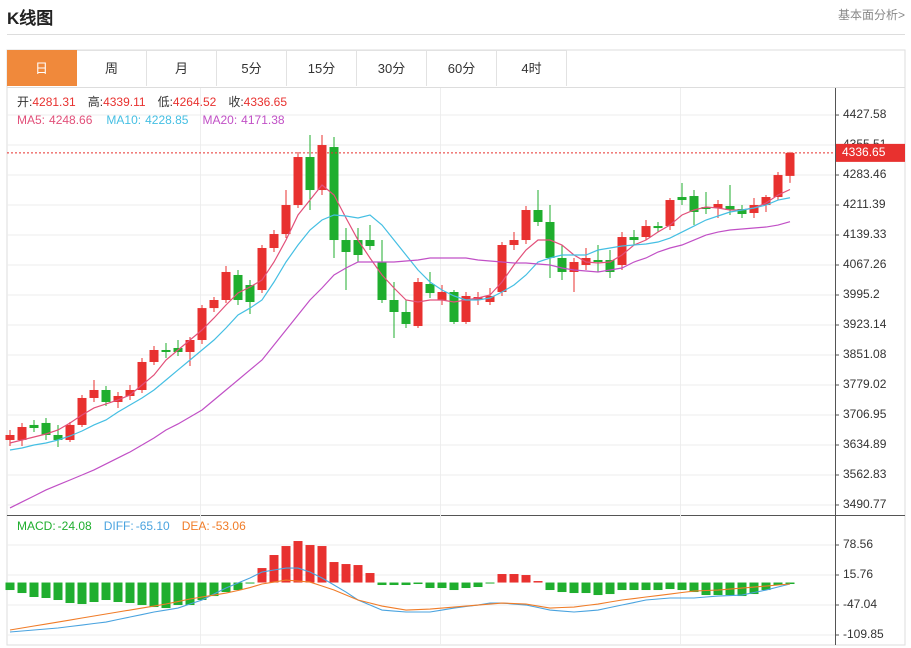  I want to click on tab: 30分, so click(392, 68).